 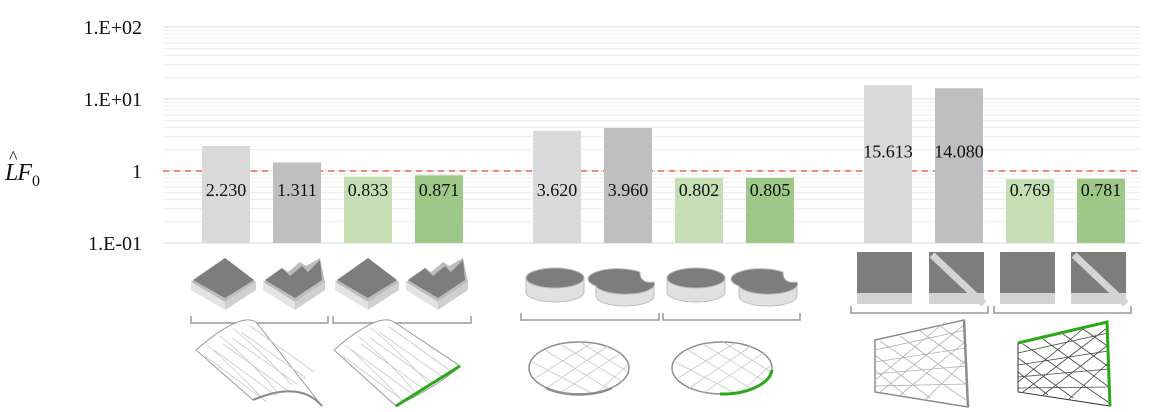 I want to click on y-axis-ticks: 1.E-01 1 1.E+01 1.E+02, so click(x=113, y=136).